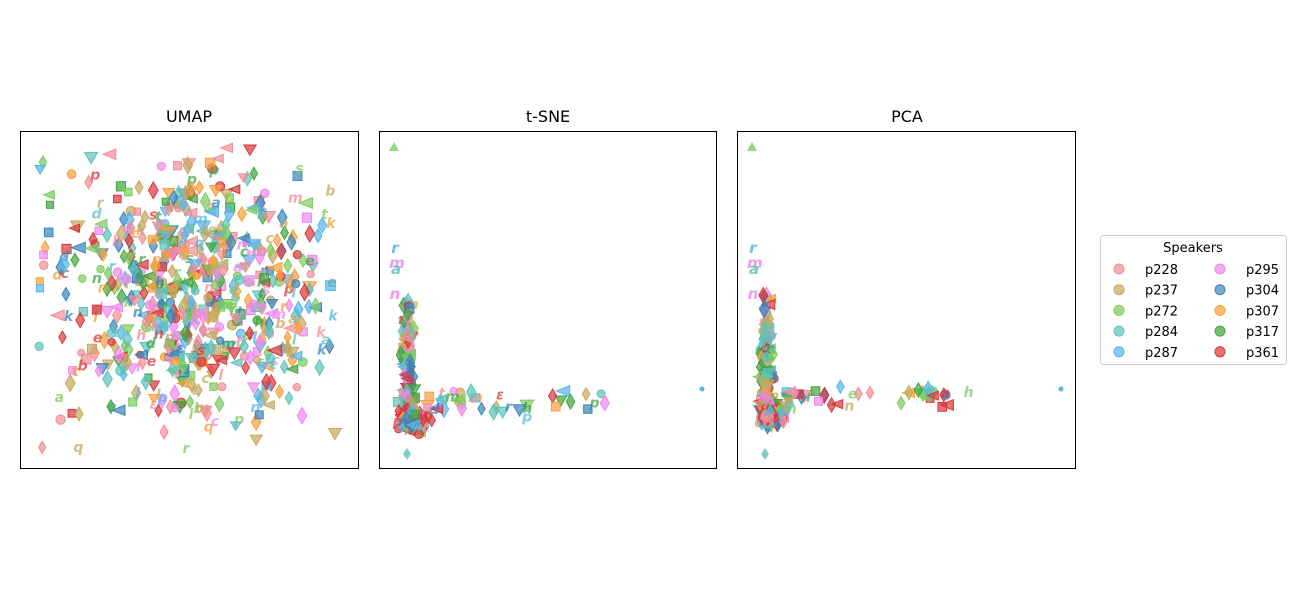 This screenshot has width=1300, height=600. Describe the element at coordinates (189, 116) in the screenshot. I see `umap-title: UMAP` at that location.